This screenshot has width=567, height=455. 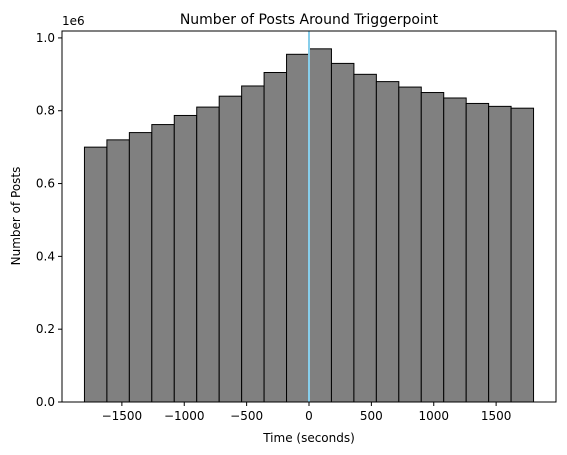 I want to click on y-axis-label: Number of Posts, so click(x=16, y=216).